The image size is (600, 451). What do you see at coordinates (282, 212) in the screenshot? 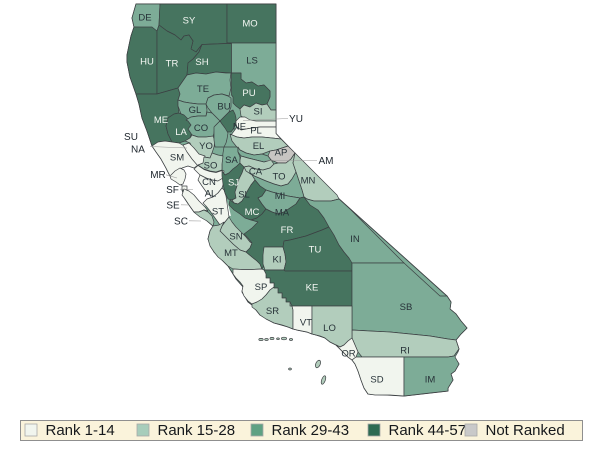
I see `svg-text: MA` at bounding box center [282, 212].